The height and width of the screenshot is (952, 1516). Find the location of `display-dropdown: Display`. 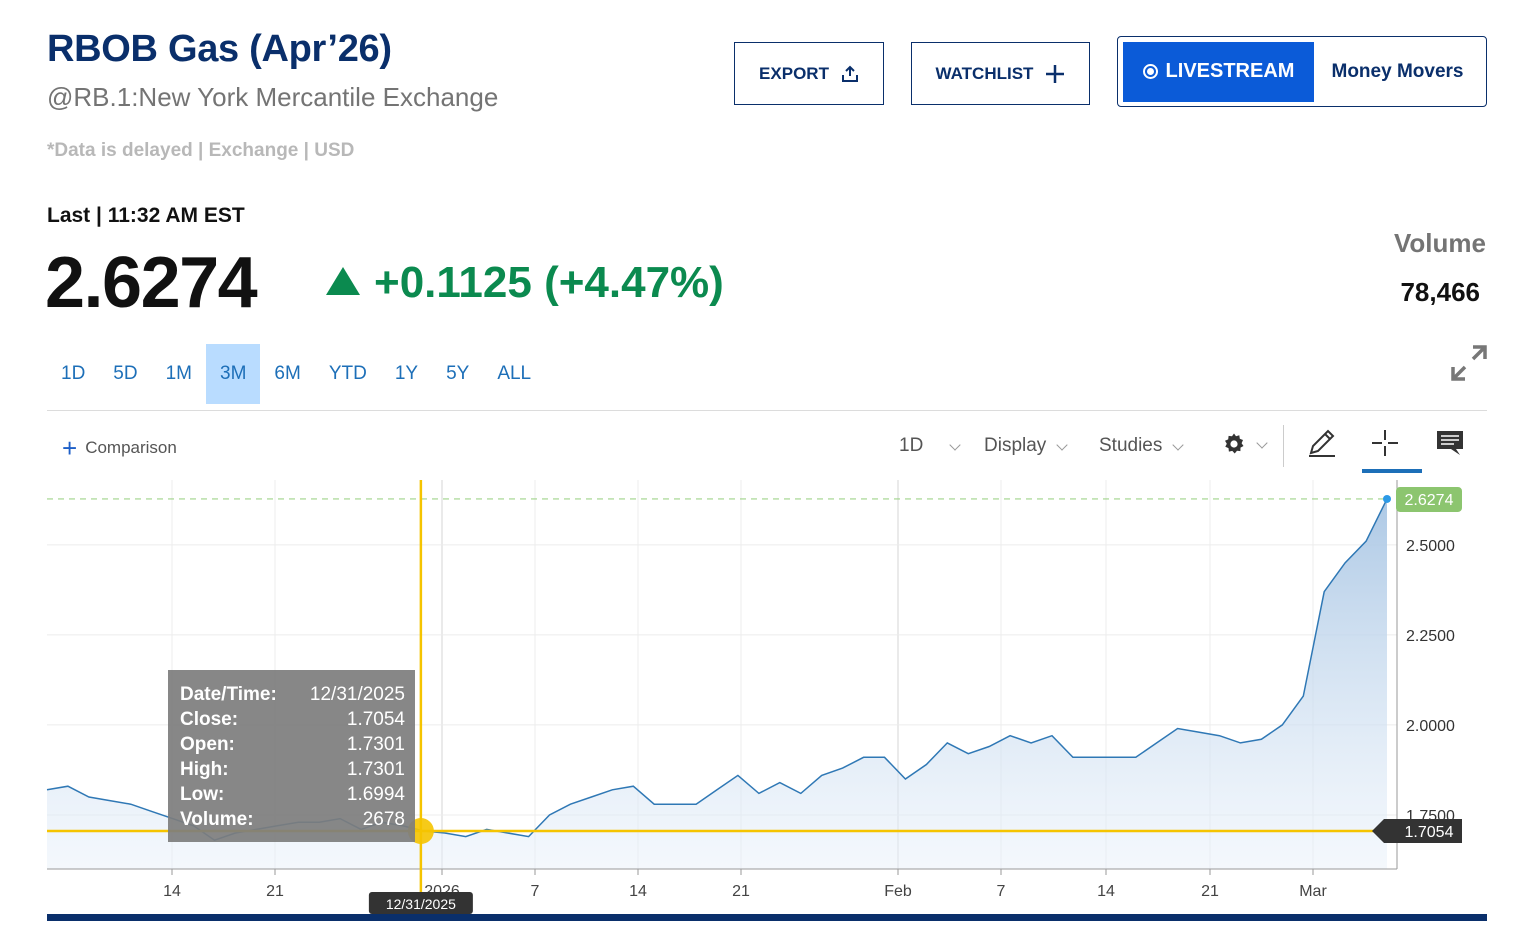

display-dropdown: Display is located at coordinates (1026, 446).